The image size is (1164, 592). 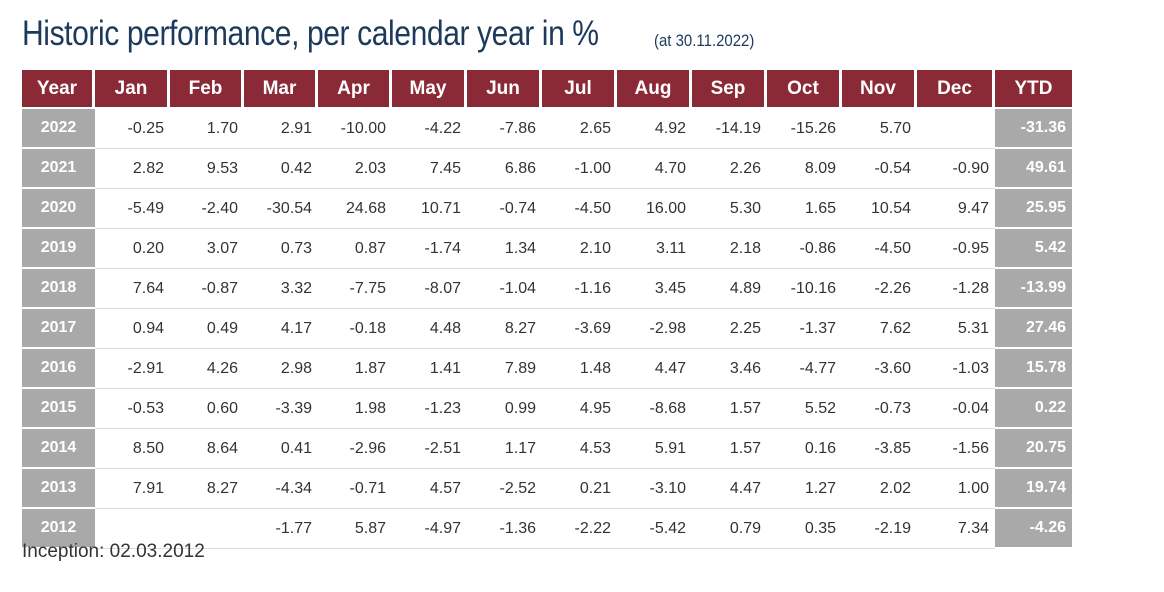 What do you see at coordinates (355, 369) in the screenshot?
I see `month-cell: 1.87` at bounding box center [355, 369].